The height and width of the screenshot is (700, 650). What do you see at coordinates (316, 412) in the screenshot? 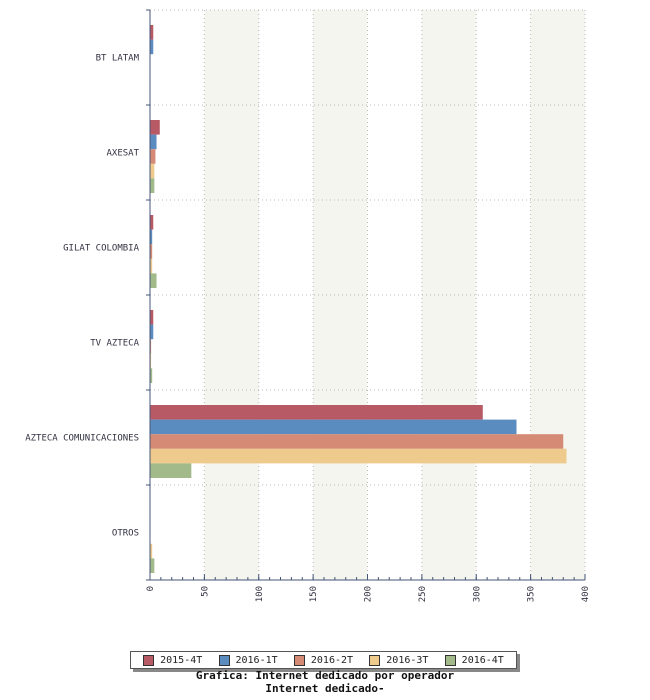
I see `bar-2015-4T-azteca-comunicaciones` at bounding box center [316, 412].